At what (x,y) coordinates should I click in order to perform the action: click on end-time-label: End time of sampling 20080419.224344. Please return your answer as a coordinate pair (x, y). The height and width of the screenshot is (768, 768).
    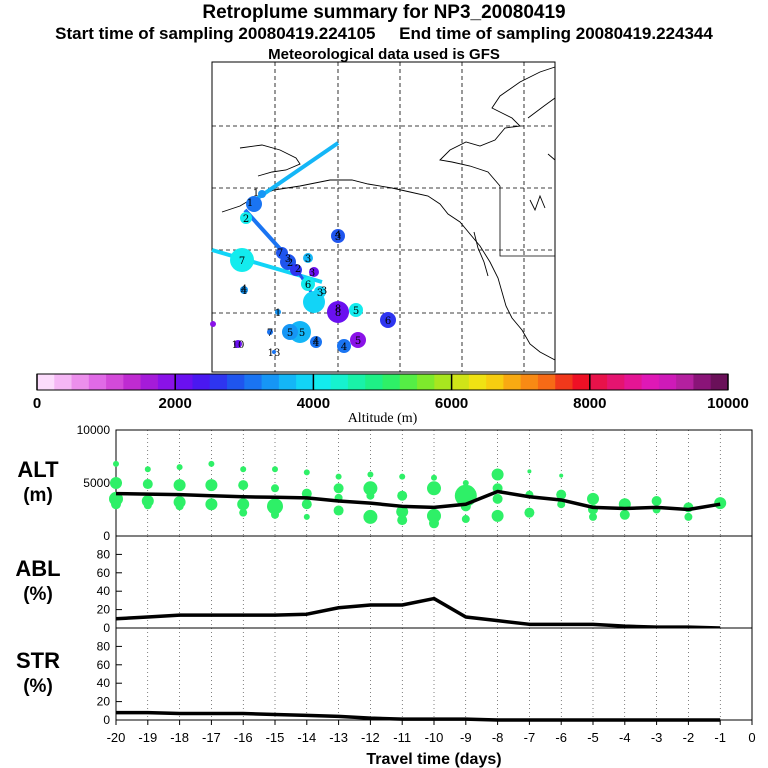
    Looking at the image, I should click on (556, 33).